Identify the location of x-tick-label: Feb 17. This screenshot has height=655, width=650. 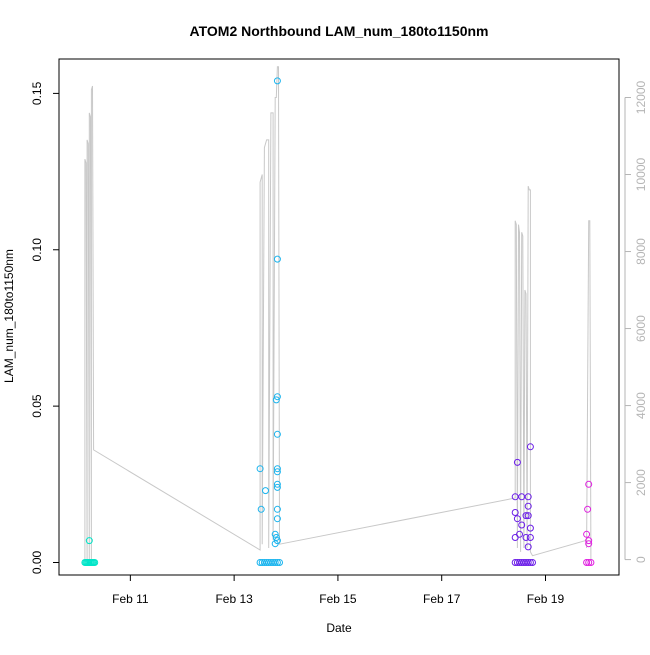
(442, 599).